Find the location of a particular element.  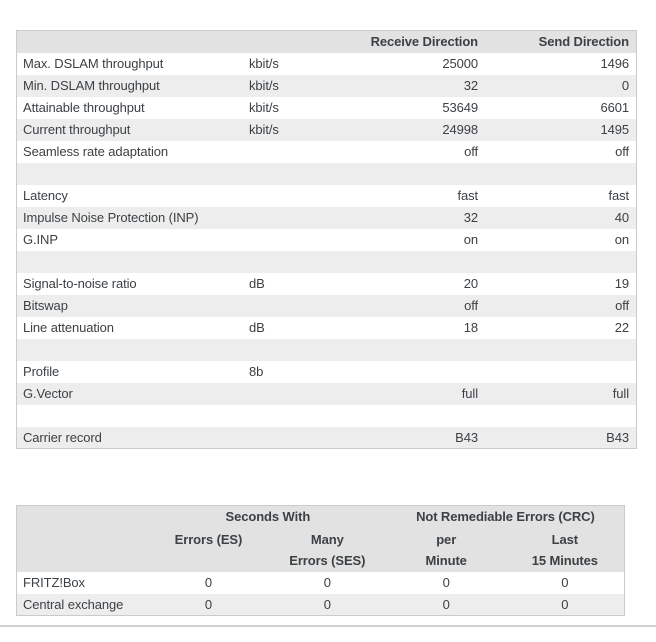

dsl-cell-label: Carrier record is located at coordinates (62, 437).